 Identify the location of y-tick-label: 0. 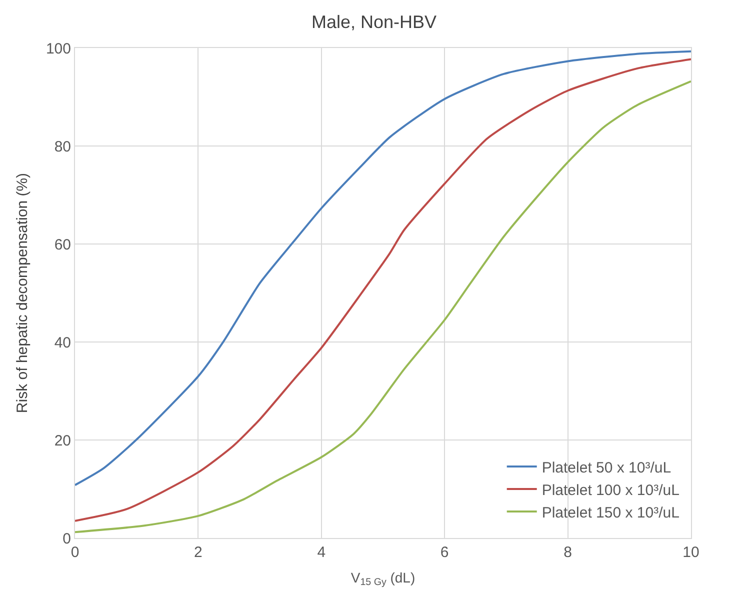
(66, 539).